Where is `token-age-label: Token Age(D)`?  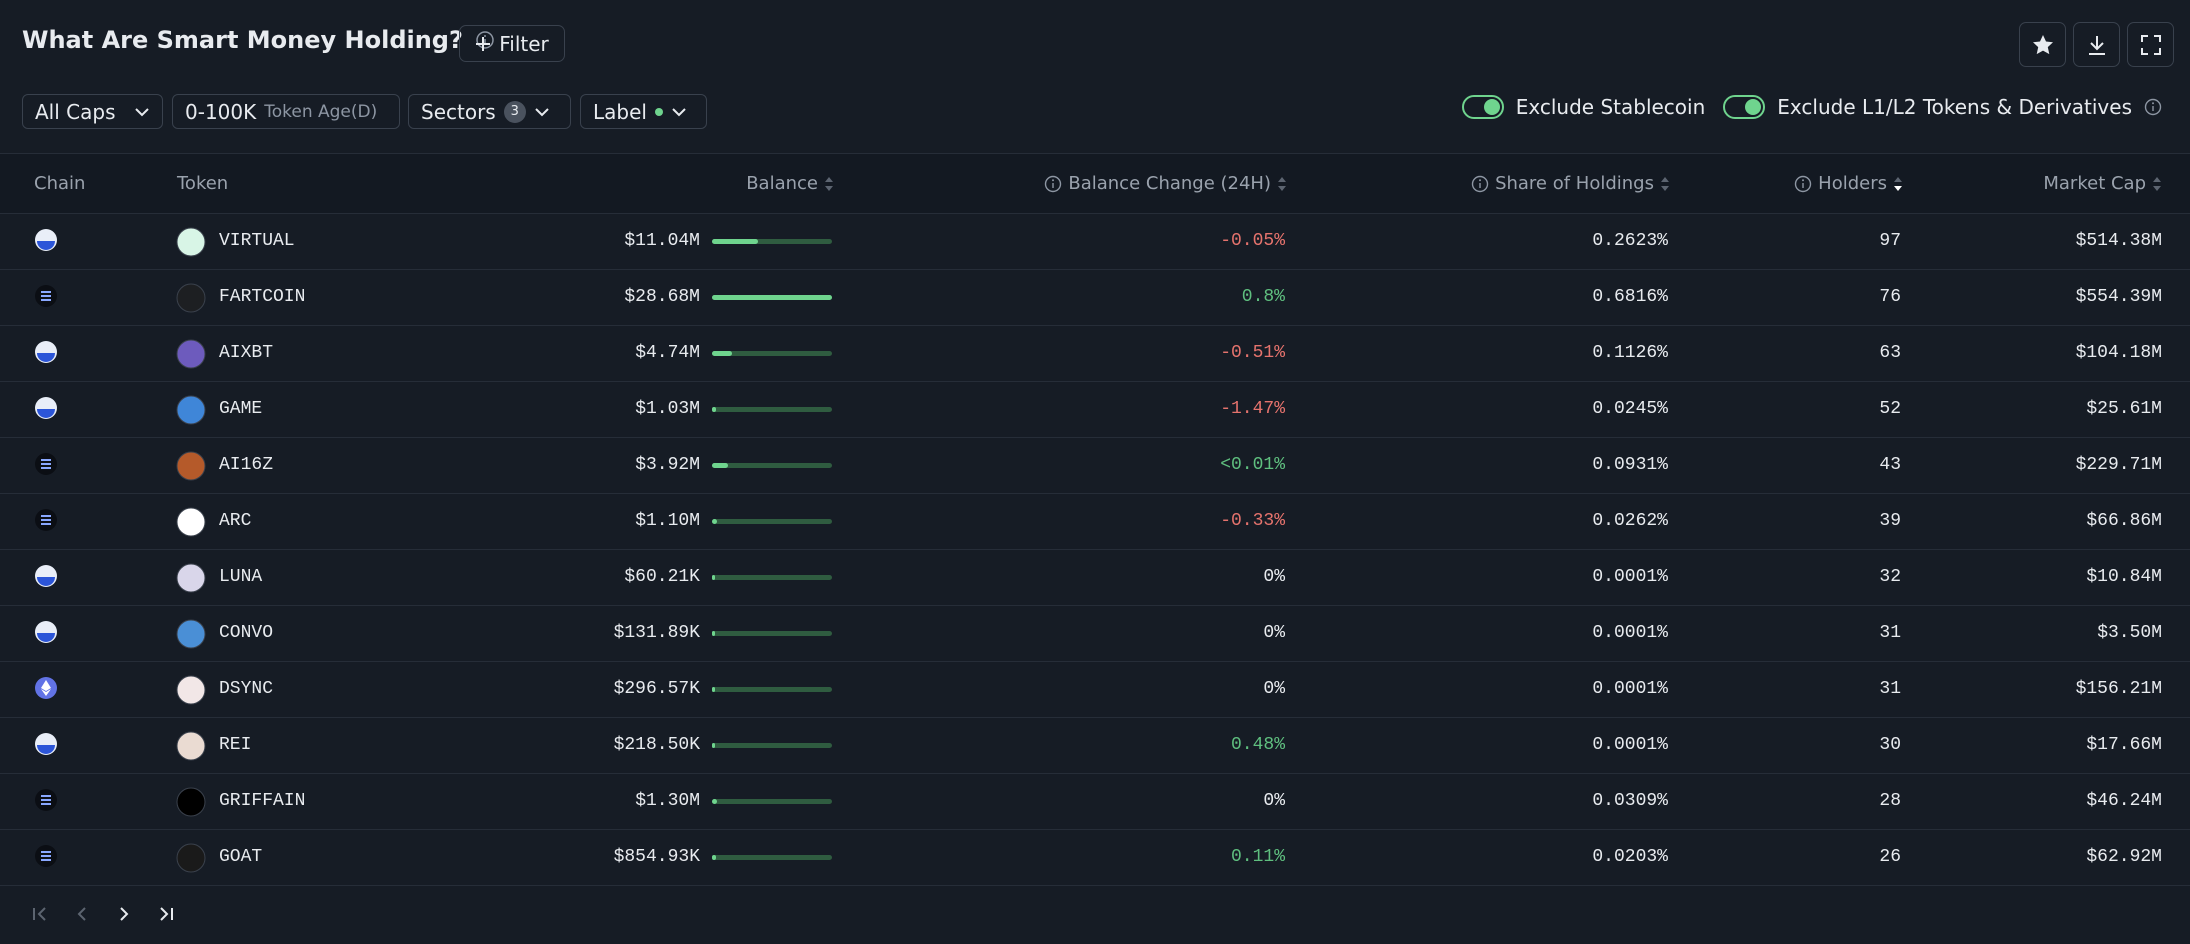 token-age-label: Token Age(D) is located at coordinates (321, 111).